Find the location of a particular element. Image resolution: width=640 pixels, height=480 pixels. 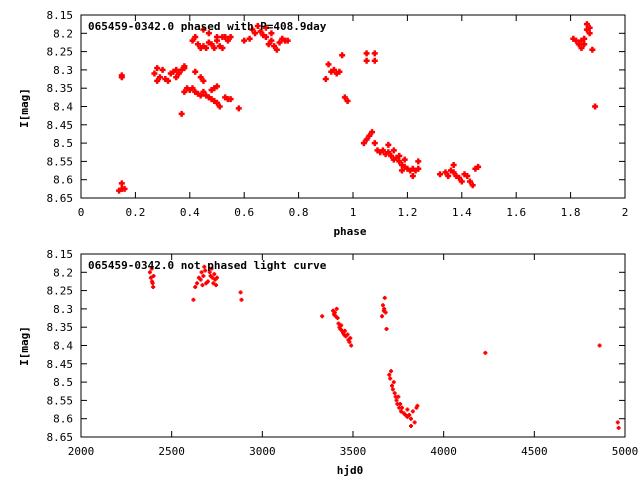

x-tick-label: 0.6 is located at coordinates (244, 212).